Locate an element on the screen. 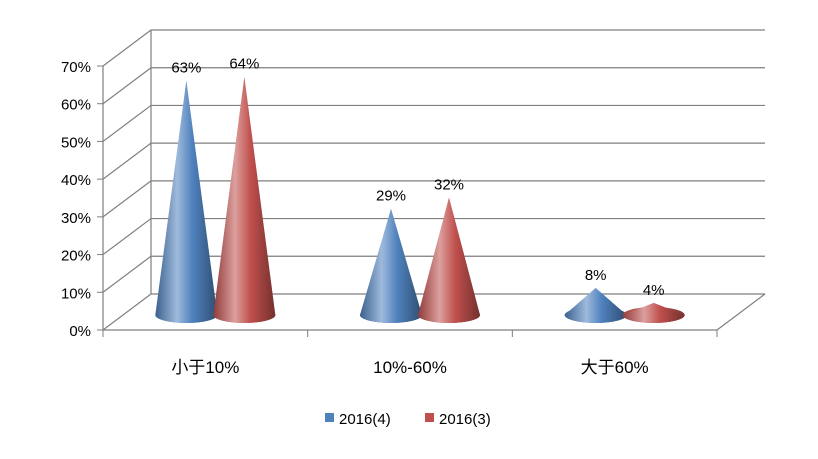 This screenshot has width=818, height=459. y-tick-labels: 0% 10% 20% 30% 40% 50% 60% 70% is located at coordinates (76, 199).